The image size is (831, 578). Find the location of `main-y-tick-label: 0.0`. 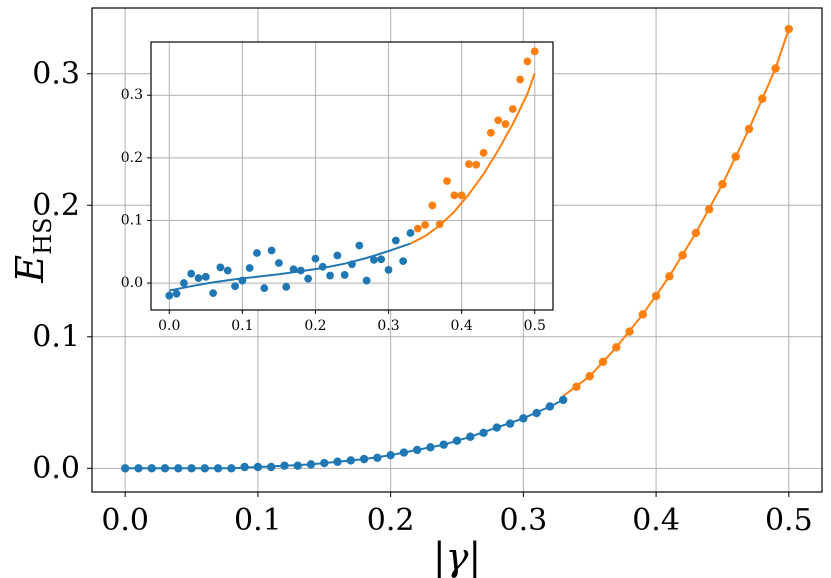

main-y-tick-label: 0.0 is located at coordinates (56, 468).